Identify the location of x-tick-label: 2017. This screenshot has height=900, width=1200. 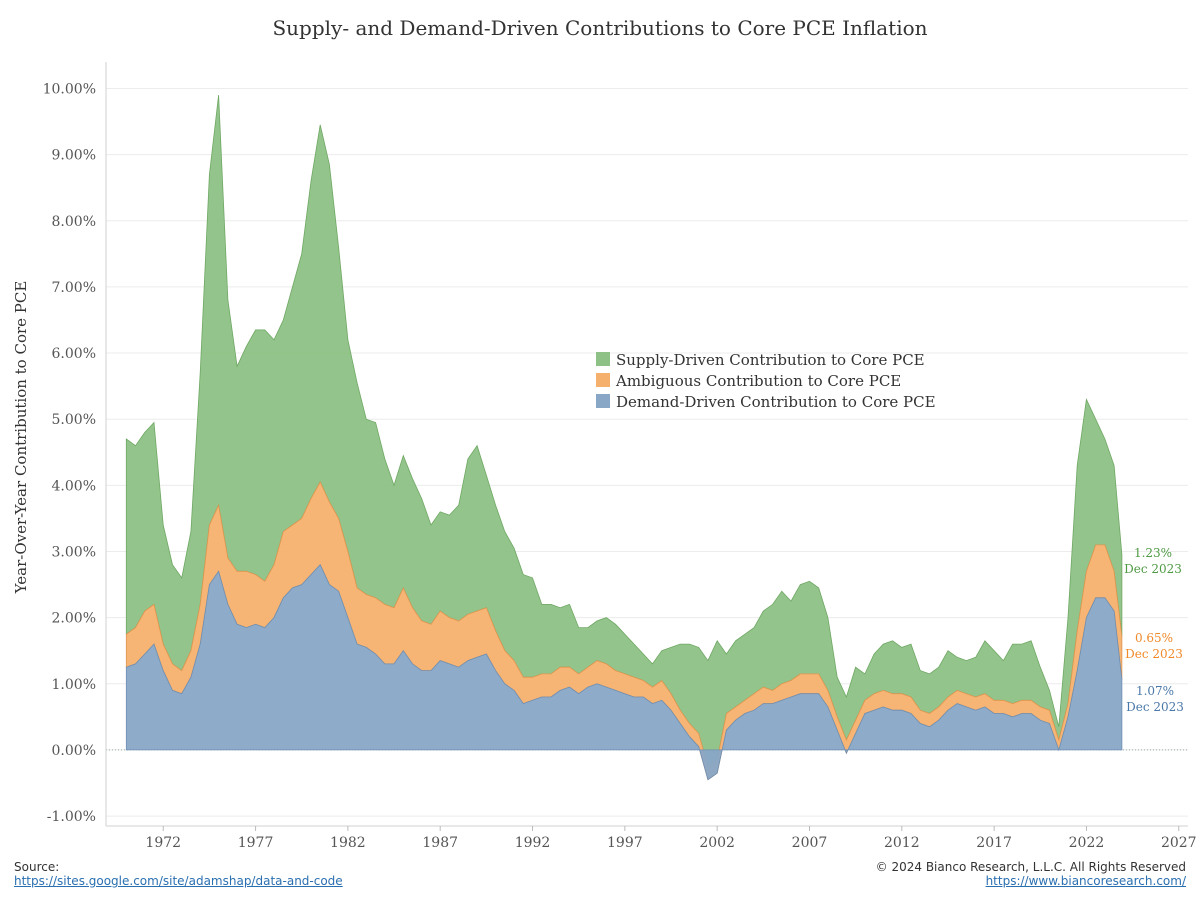
(994, 843).